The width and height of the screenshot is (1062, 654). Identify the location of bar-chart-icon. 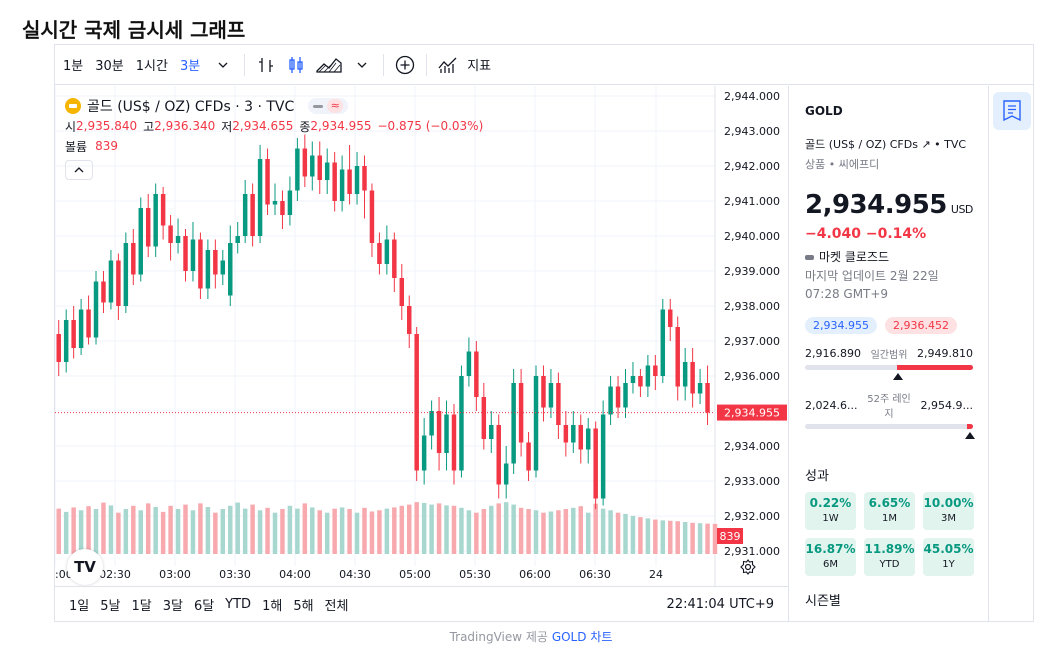
(266, 65).